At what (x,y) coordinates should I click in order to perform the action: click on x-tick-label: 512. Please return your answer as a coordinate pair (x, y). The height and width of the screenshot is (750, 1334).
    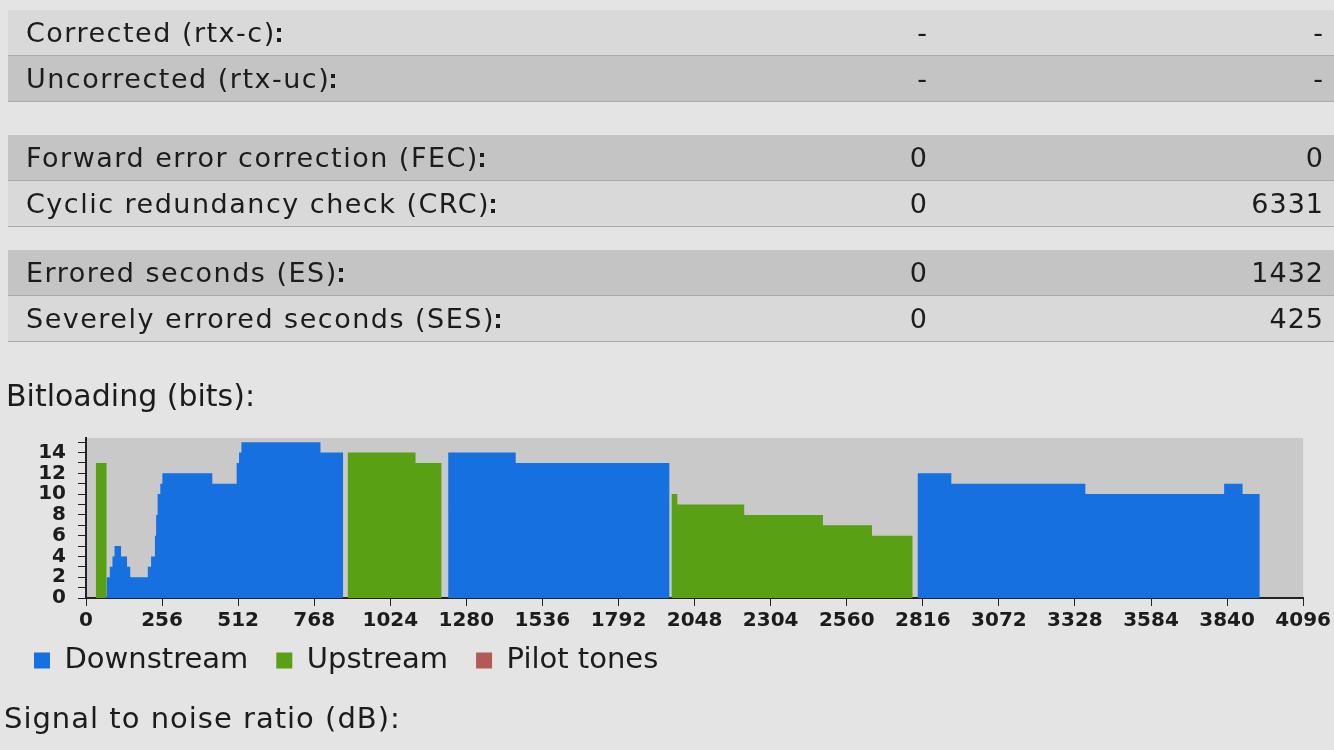
    Looking at the image, I should click on (238, 619).